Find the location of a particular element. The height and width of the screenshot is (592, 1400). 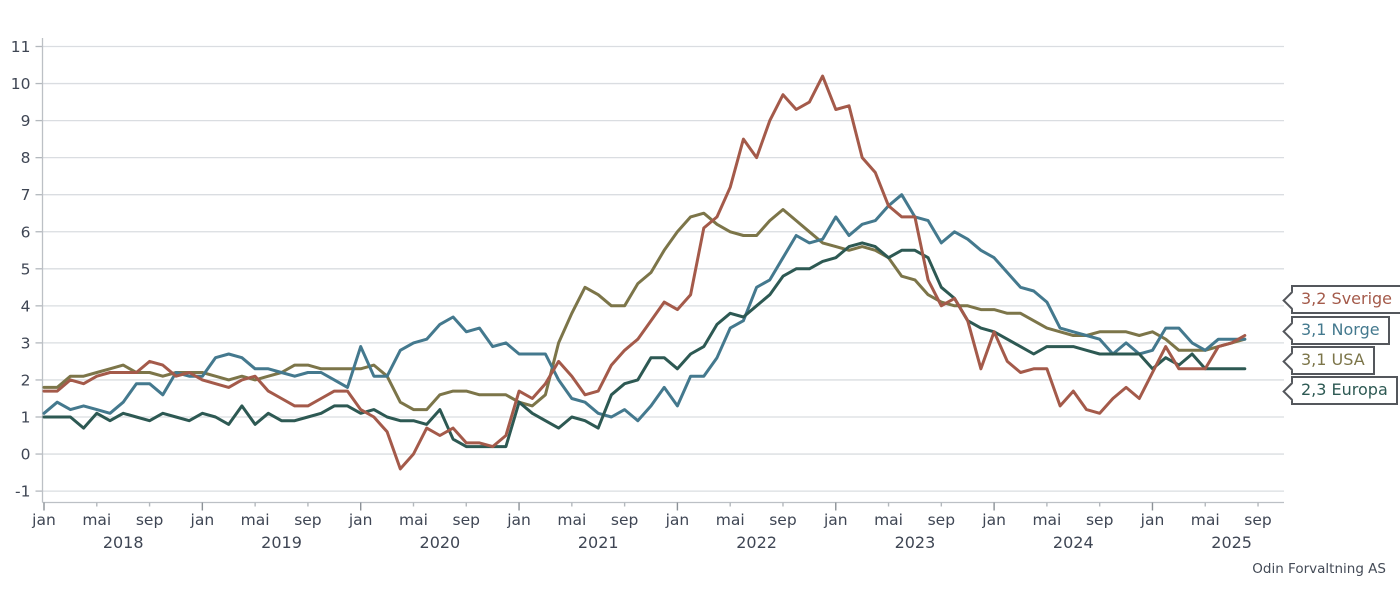

series-value-label-norge: 3,1 Norge is located at coordinates (1336, 330).